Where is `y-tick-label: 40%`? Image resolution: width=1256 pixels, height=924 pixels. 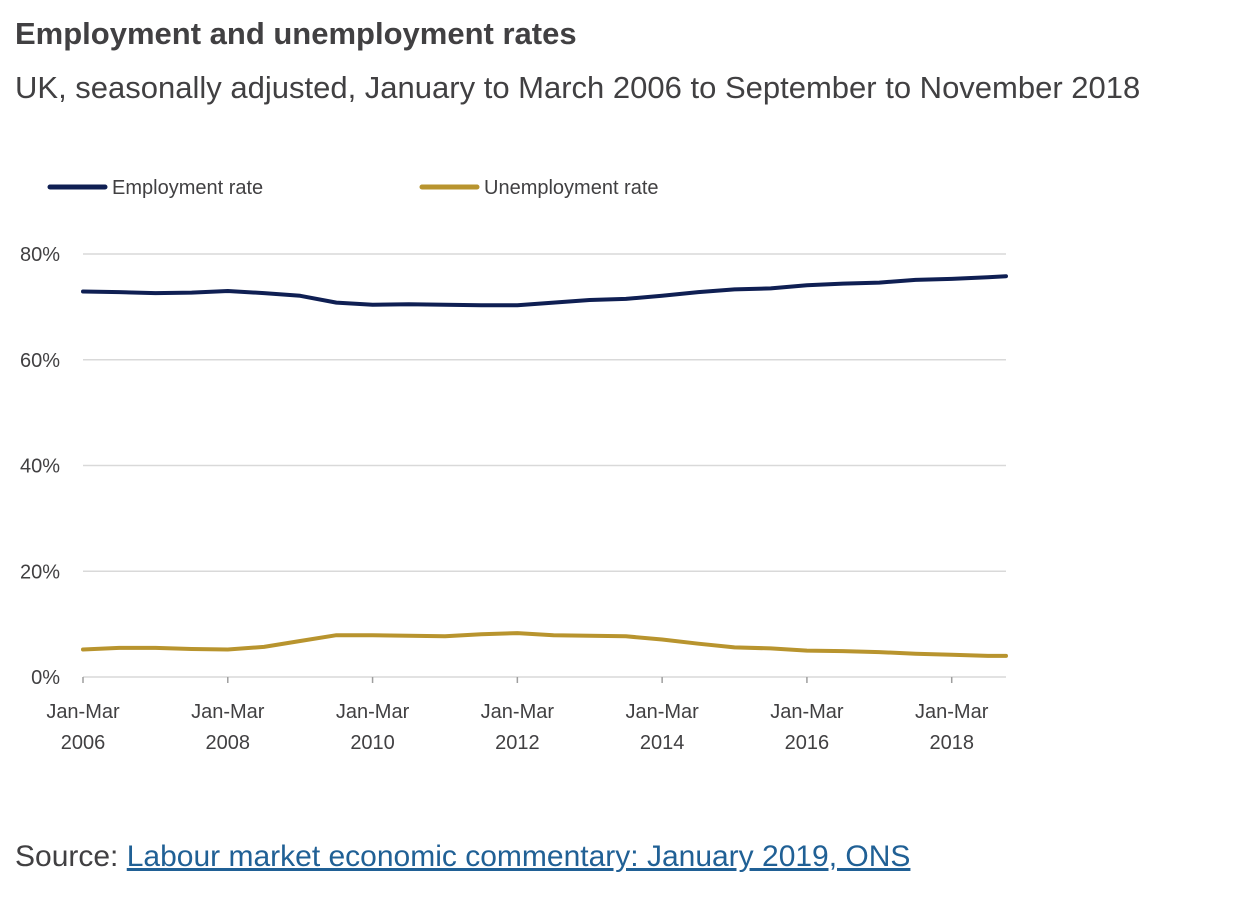 y-tick-label: 40% is located at coordinates (40, 467).